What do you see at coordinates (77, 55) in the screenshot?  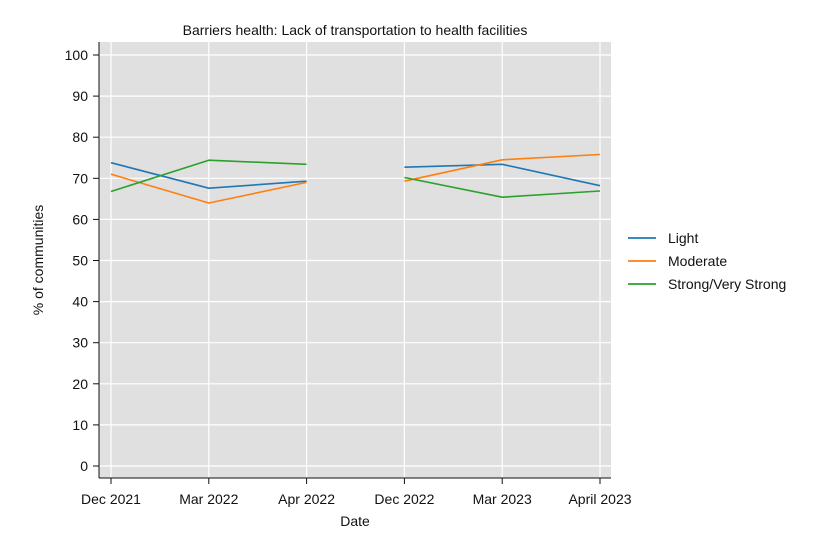 I see `y-tick-label: 100` at bounding box center [77, 55].